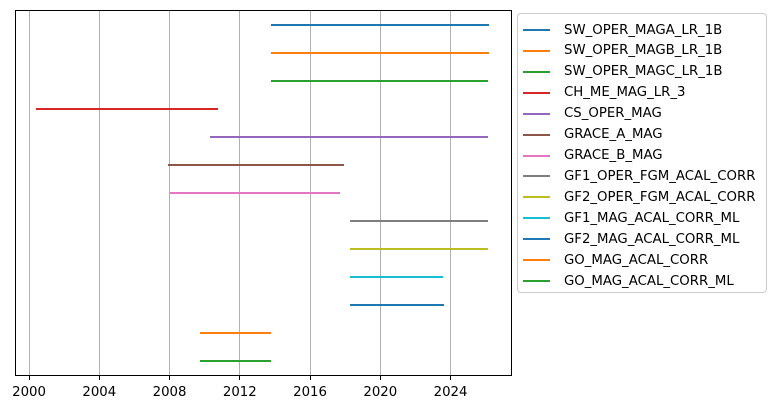  I want to click on timeline-line-SW_OPER_MAGC_LR_1B, so click(380, 80).